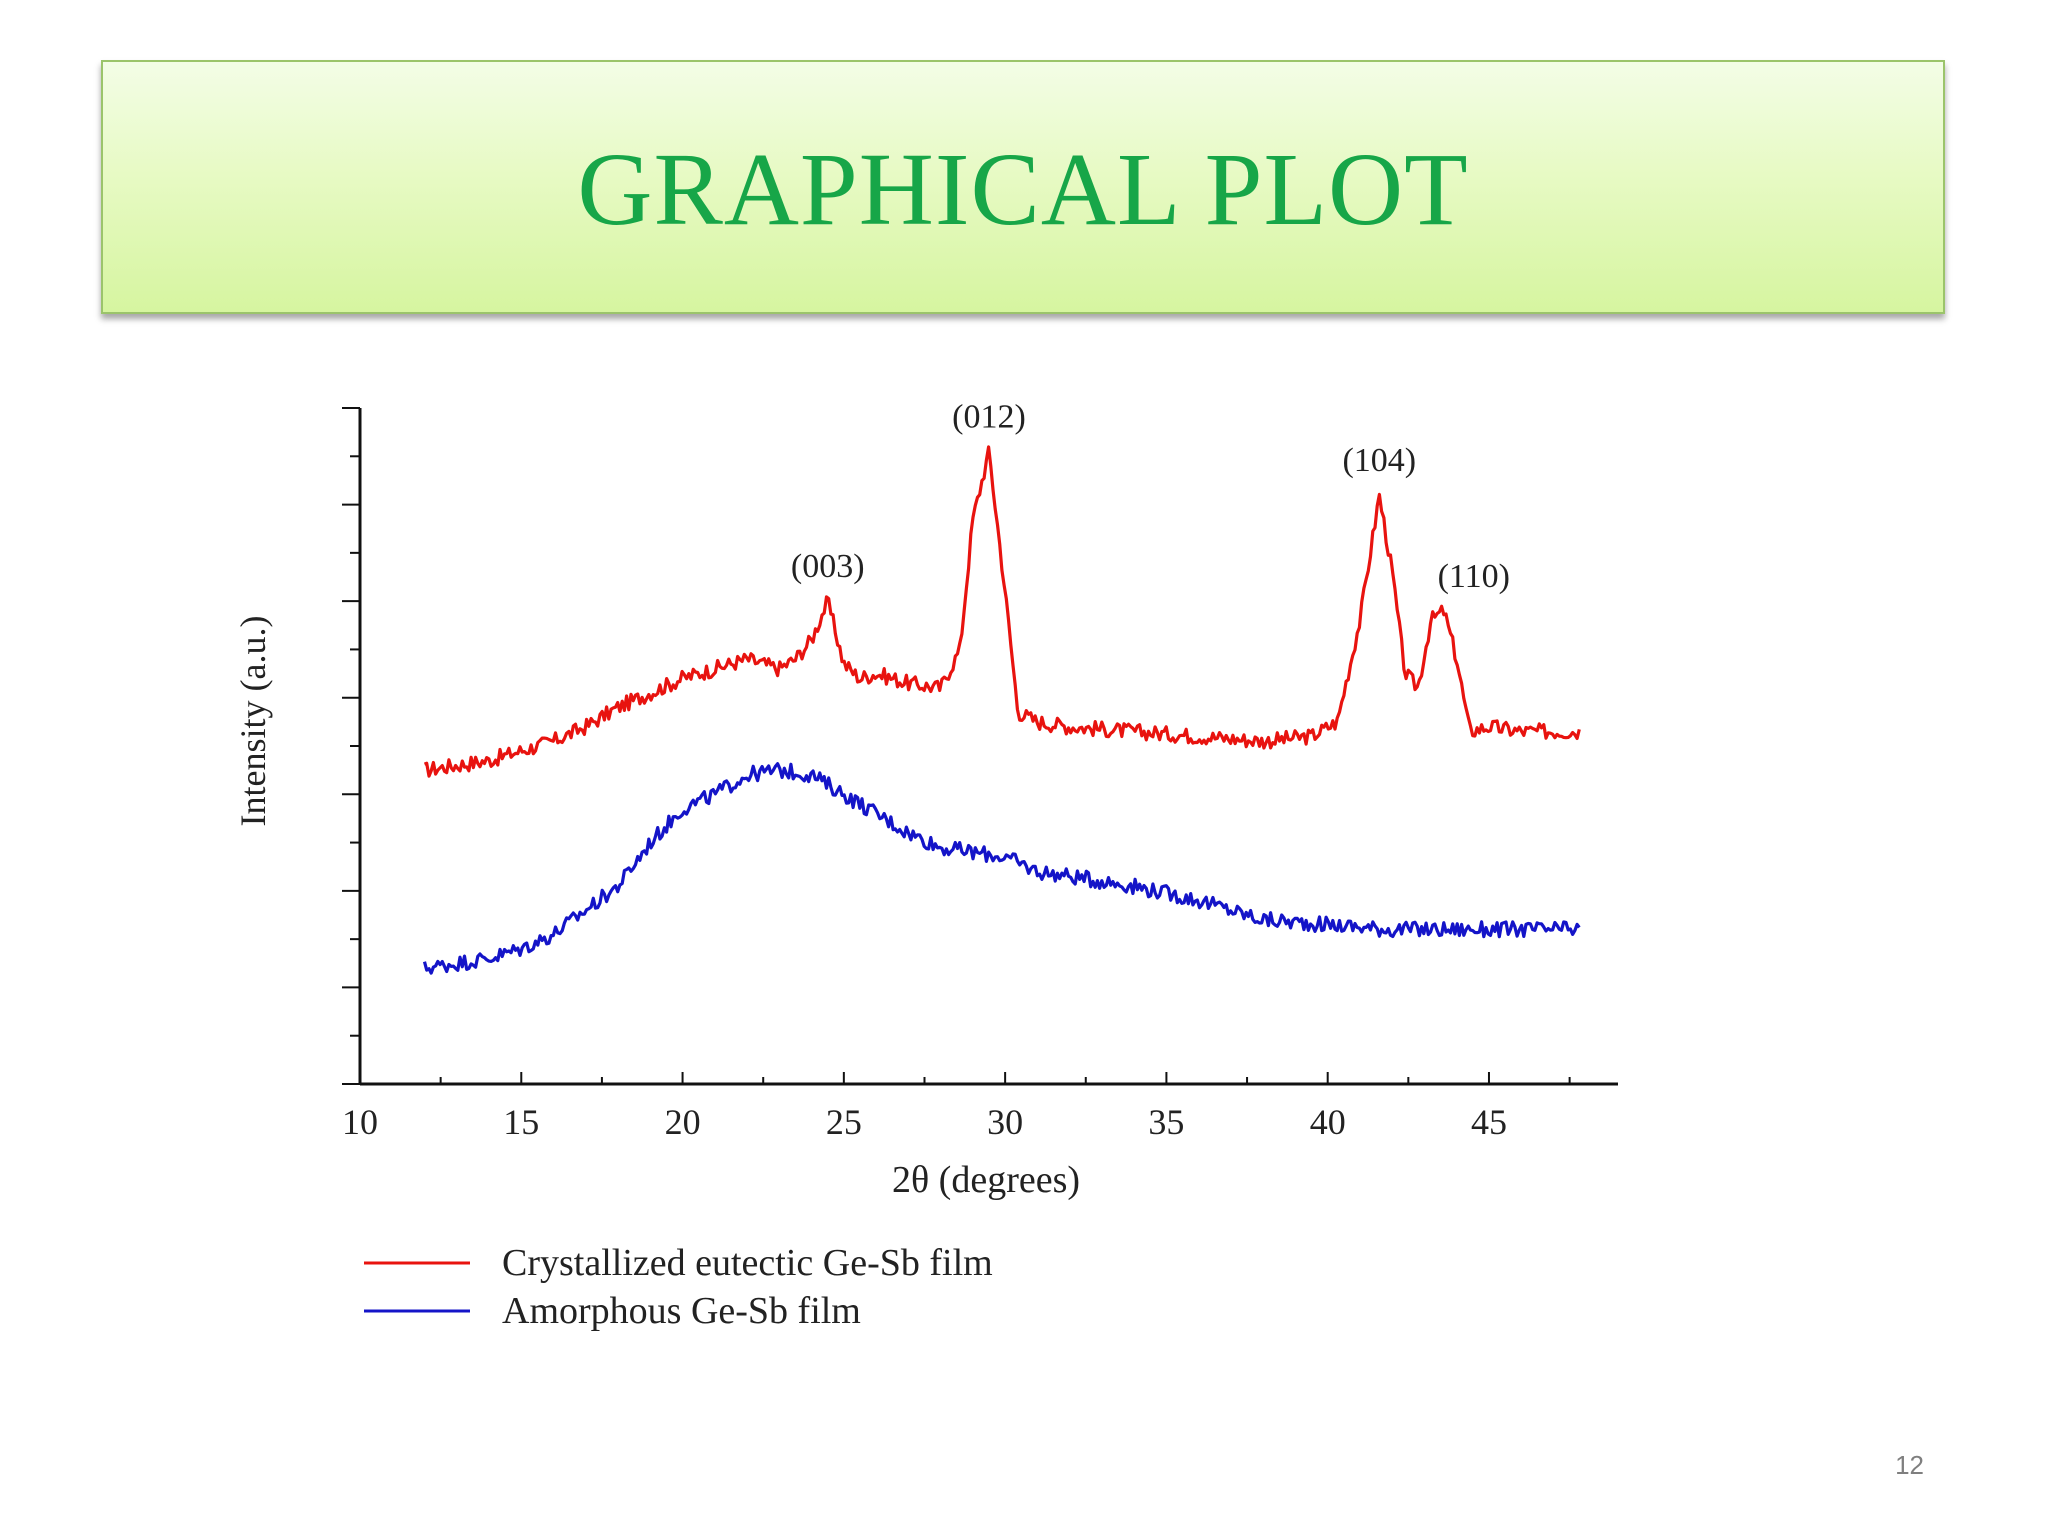 The image size is (2048, 1536). I want to click on x-tick-label: 35, so click(1166, 1122).